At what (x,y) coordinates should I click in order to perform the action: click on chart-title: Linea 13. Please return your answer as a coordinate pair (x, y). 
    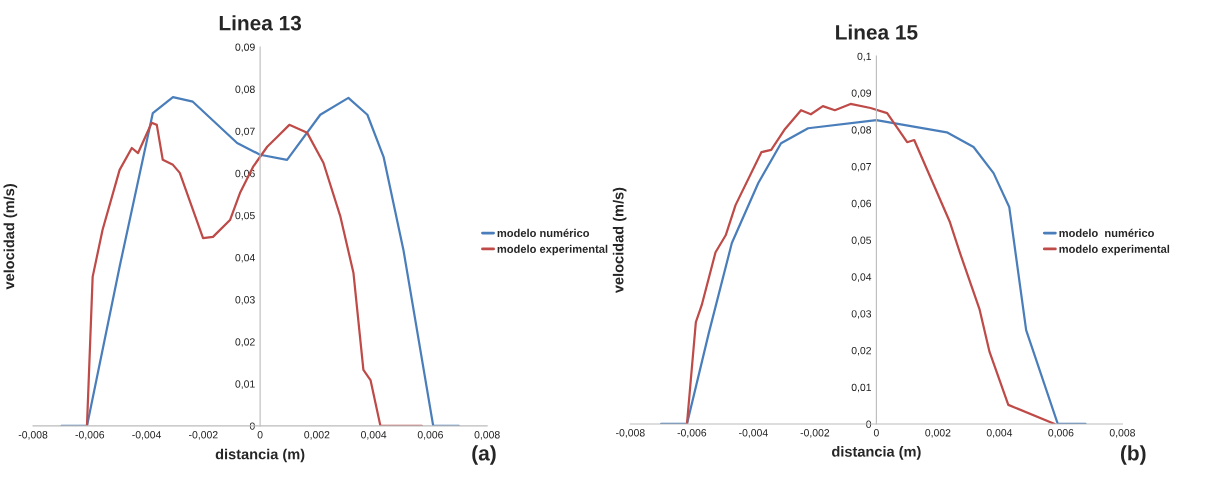
    Looking at the image, I should click on (260, 23).